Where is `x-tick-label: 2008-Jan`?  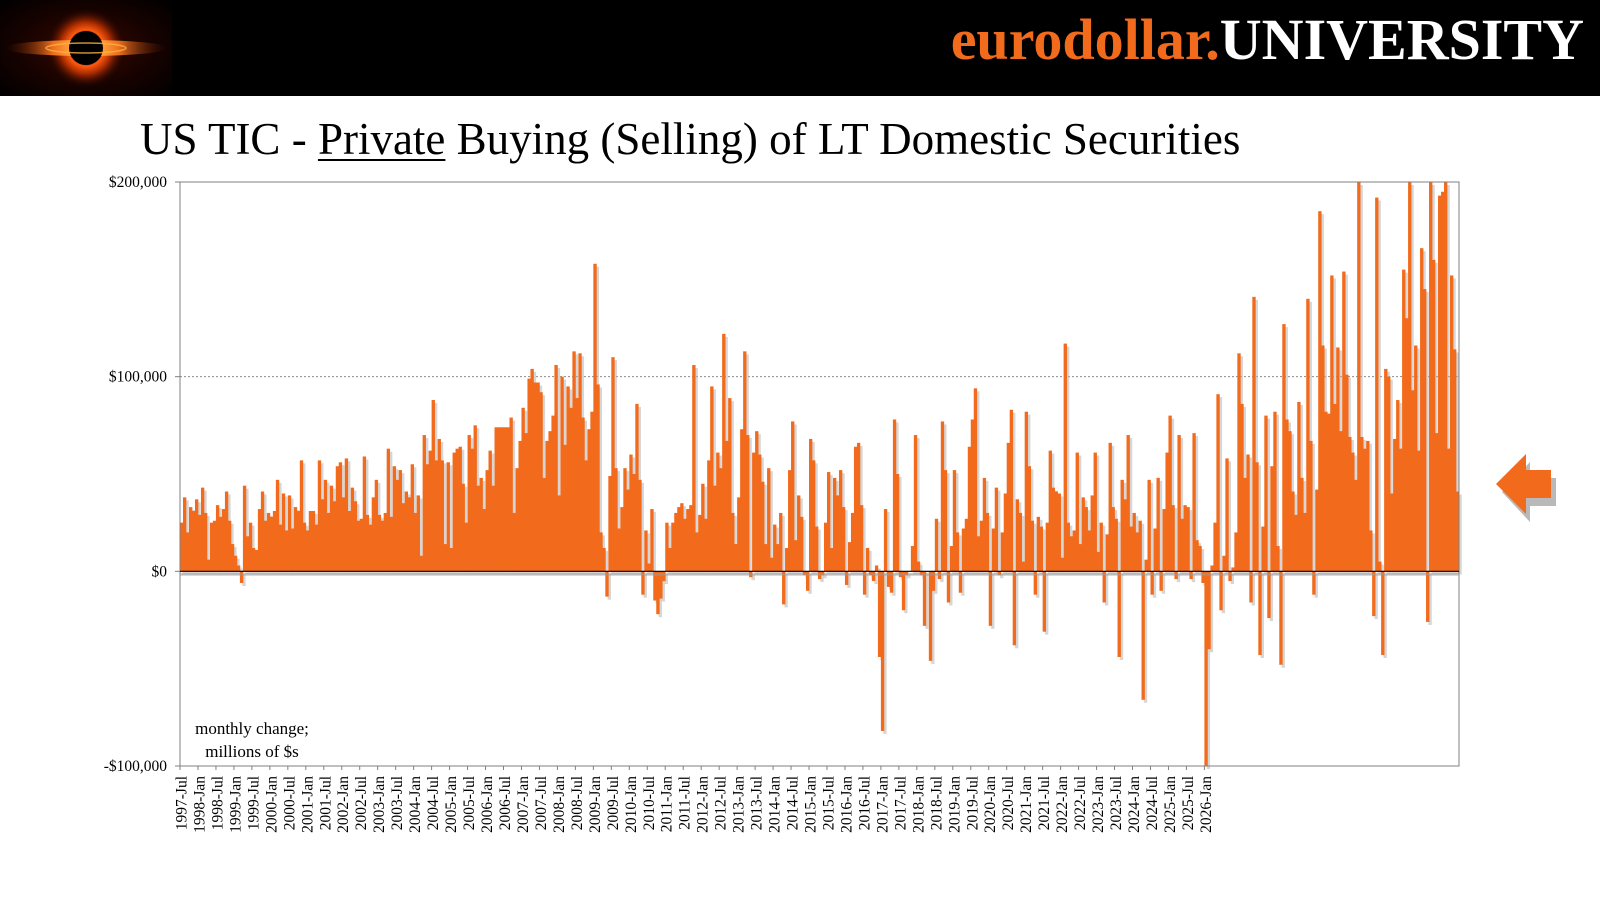
x-tick-label: 2008-Jan is located at coordinates (559, 804).